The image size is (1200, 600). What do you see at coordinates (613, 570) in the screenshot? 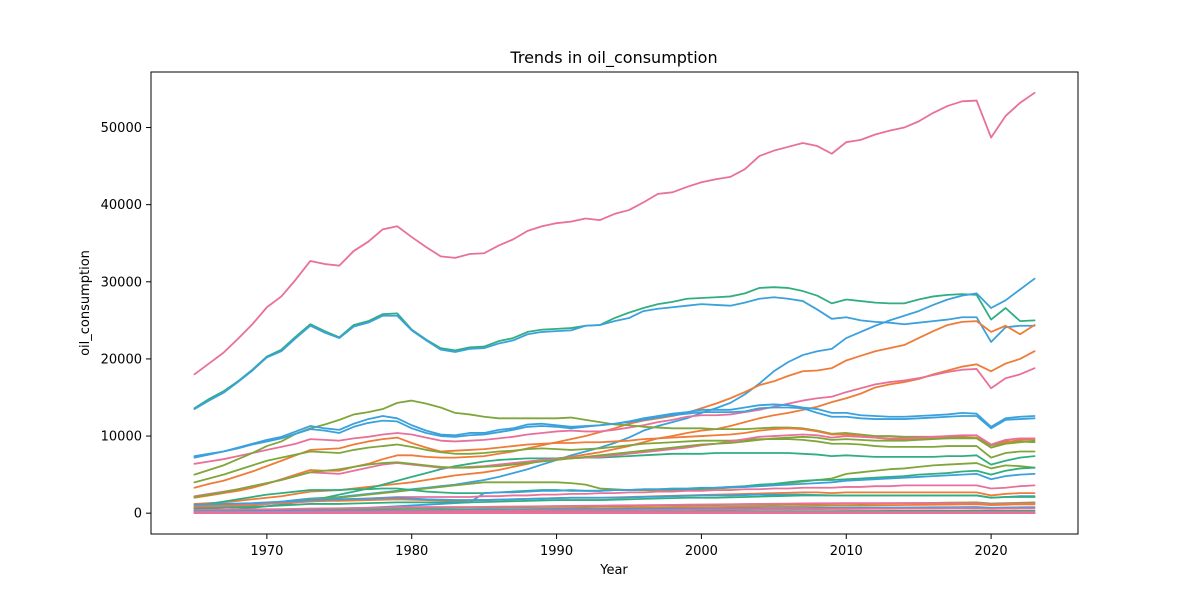
I see `x-axis-title: Year` at bounding box center [613, 570].